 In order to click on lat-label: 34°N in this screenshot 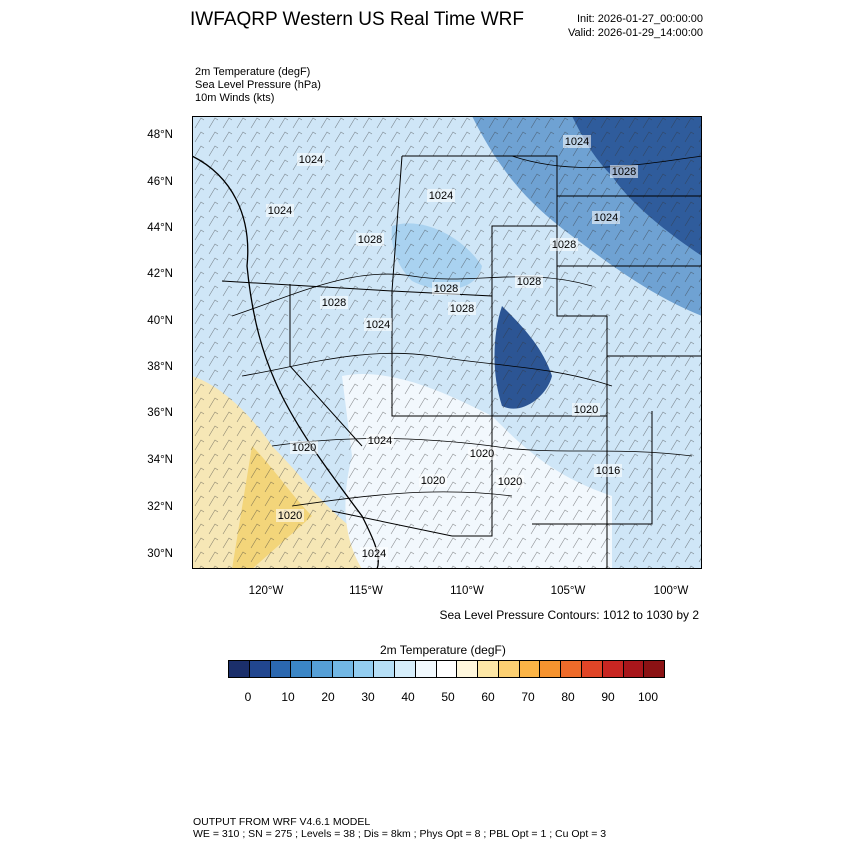, I will do `click(160, 460)`.